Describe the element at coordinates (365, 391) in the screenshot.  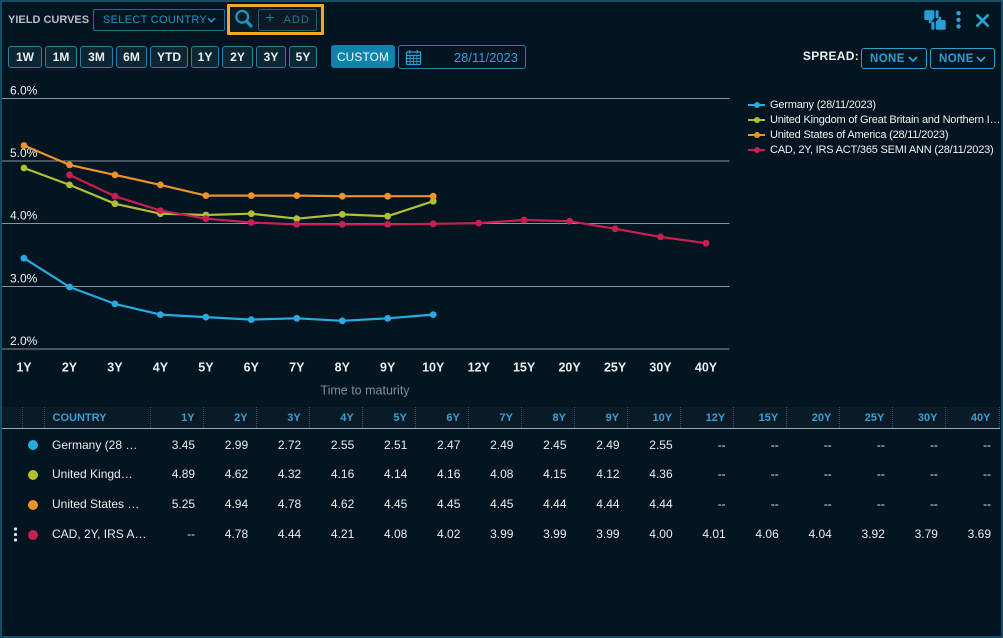
I see `svg-text: Time to maturity` at that location.